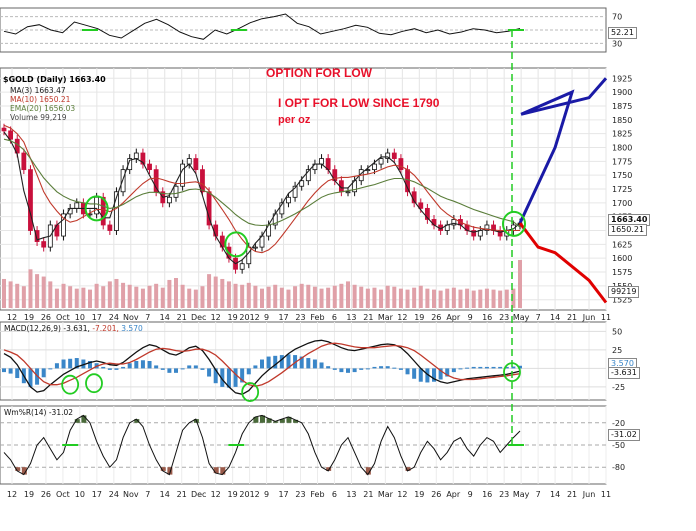 The width and height of the screenshot is (696, 531). What do you see at coordinates (628, 230) in the screenshot?
I see `price-ma-tag: 1650.21` at bounding box center [628, 230].